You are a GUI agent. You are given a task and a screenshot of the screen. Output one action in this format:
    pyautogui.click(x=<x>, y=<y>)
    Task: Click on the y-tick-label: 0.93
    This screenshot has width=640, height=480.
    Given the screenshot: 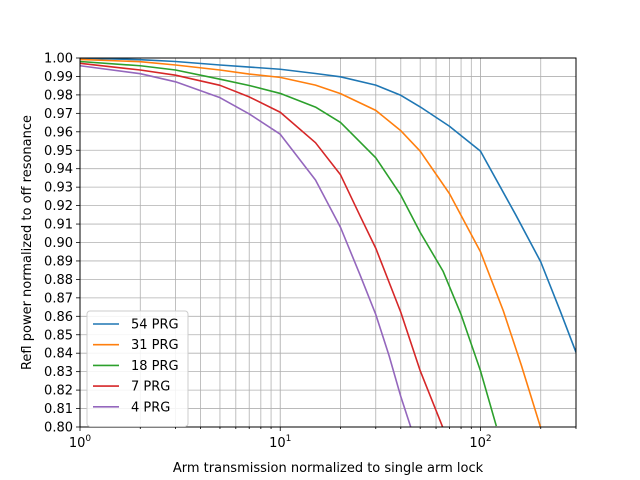 What is the action you would take?
    pyautogui.click(x=58, y=188)
    